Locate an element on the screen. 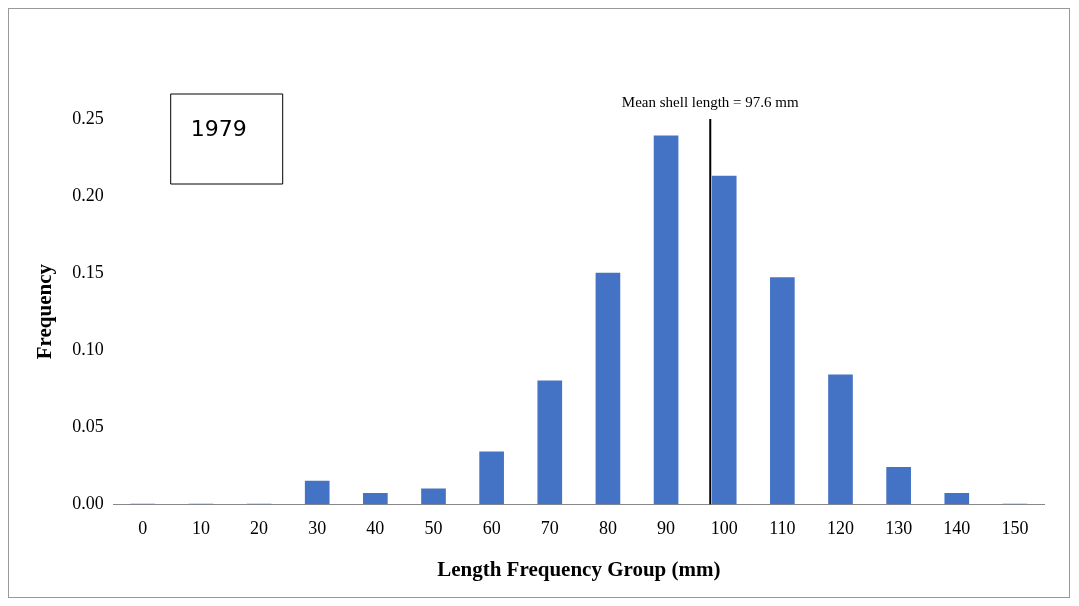  y-tick-label: 0.15 is located at coordinates (88, 271).